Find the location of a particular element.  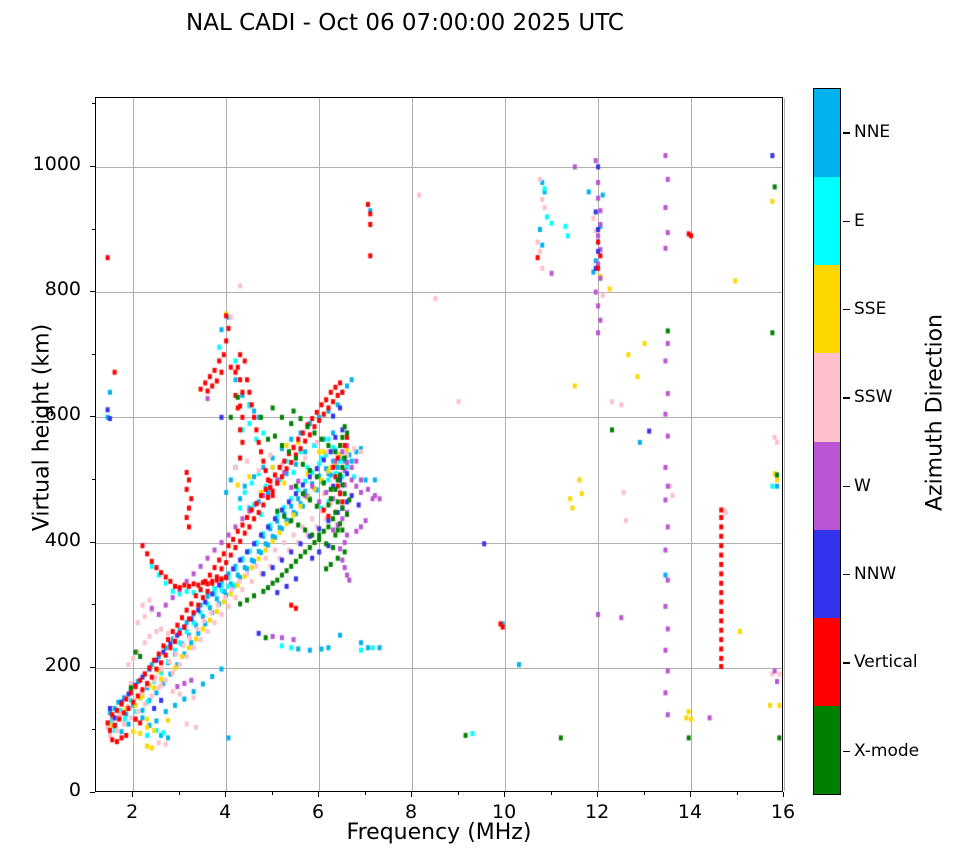

colorbar-segment-sse is located at coordinates (827, 309).